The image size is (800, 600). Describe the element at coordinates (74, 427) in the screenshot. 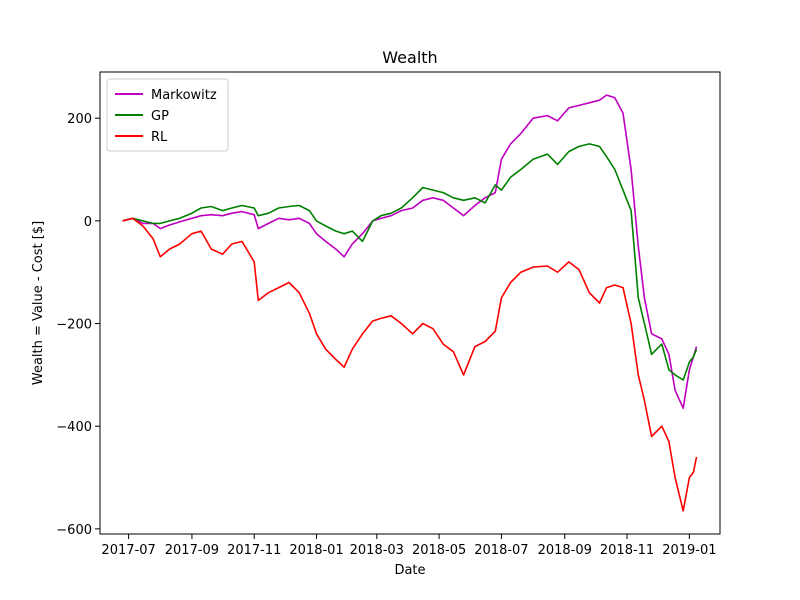

I see `y-tick-label: −400` at that location.